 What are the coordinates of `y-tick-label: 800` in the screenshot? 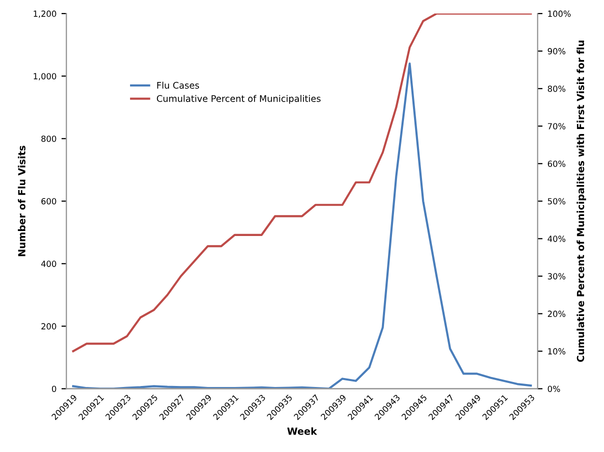 It's located at (48, 139).